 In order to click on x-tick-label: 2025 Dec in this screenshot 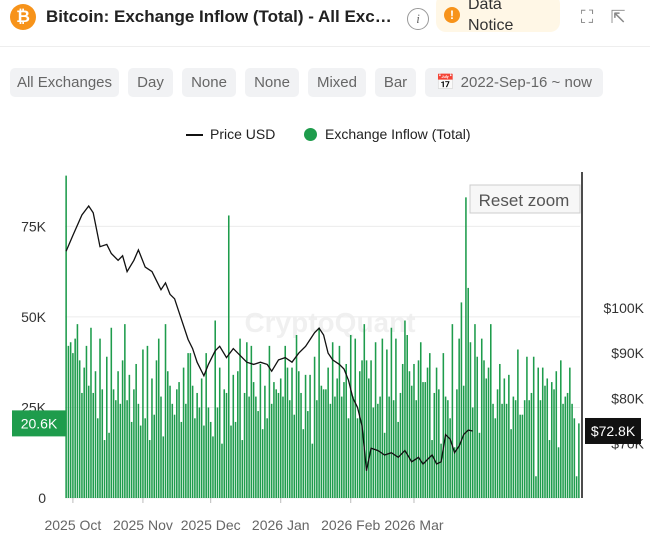, I will do `click(211, 525)`.